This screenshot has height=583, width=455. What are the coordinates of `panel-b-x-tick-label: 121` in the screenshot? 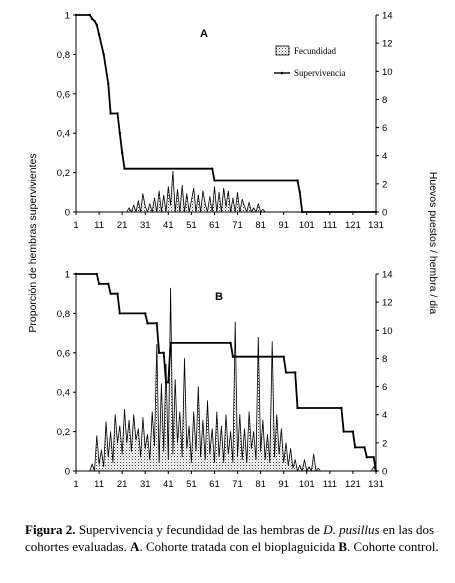 It's located at (353, 484).